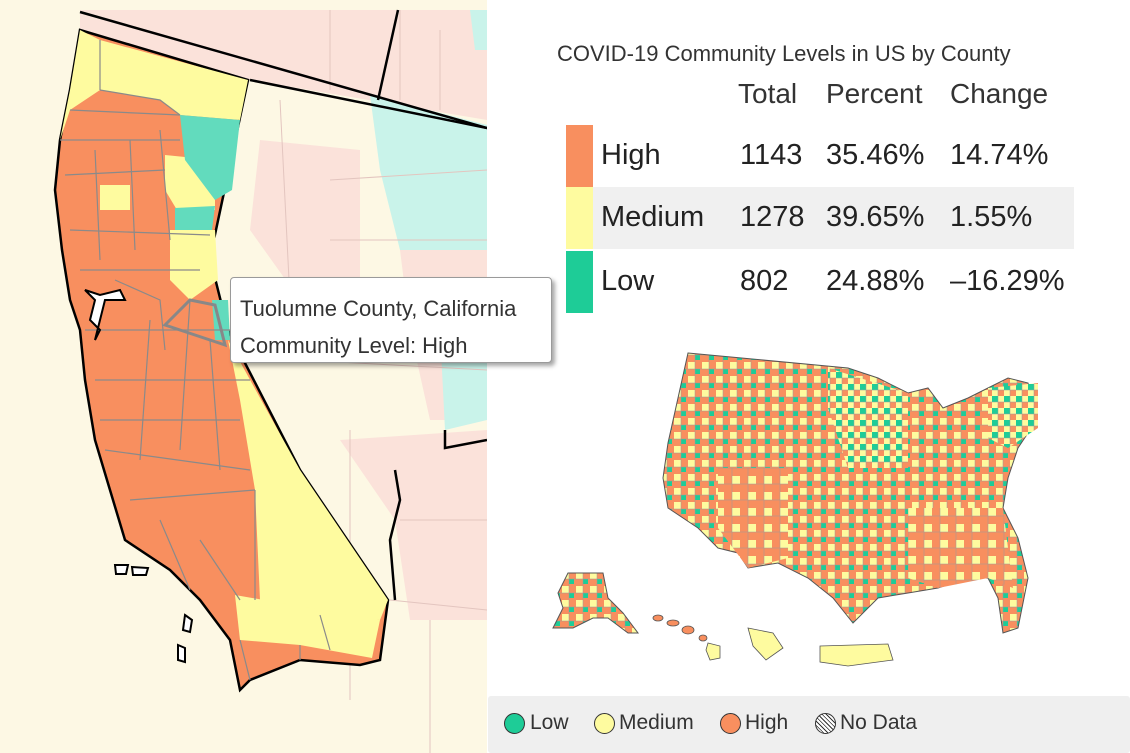 The height and width of the screenshot is (753, 1130). What do you see at coordinates (825, 723) in the screenshot?
I see `legend-dot-no-data` at bounding box center [825, 723].